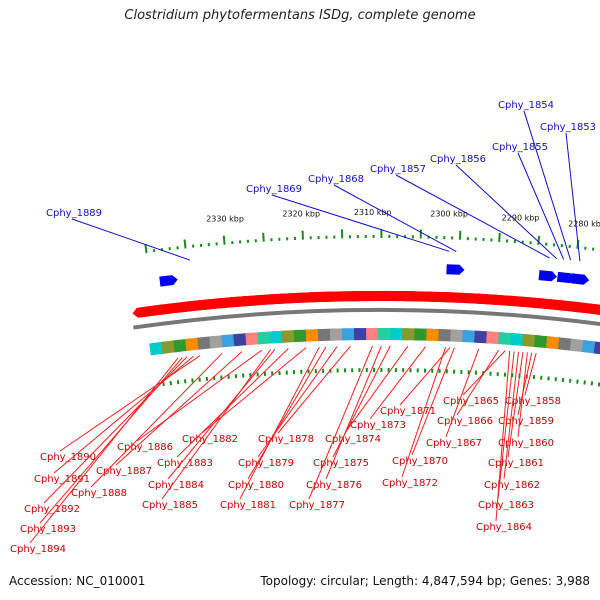 Image resolution: width=600 pixels, height=600 pixels. Describe the element at coordinates (38, 549) in the screenshot. I see `gene-label-bottom: Cphy_1894` at that location.